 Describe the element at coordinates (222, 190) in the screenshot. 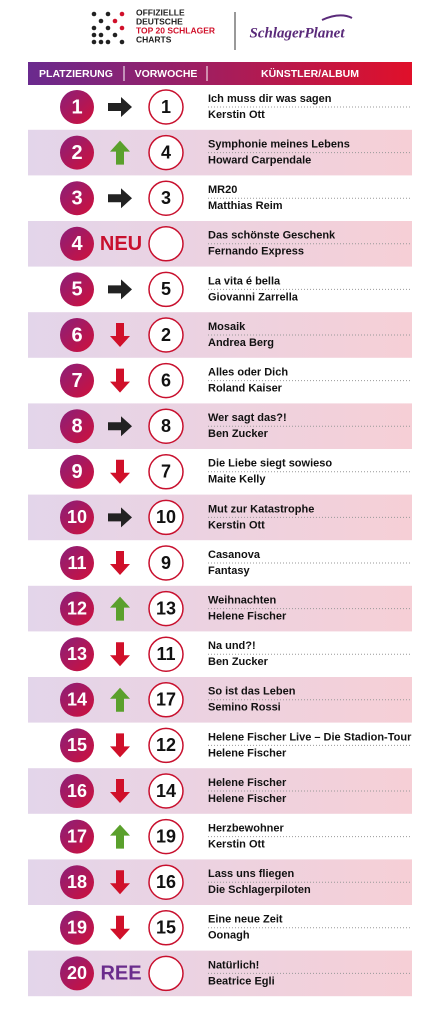

I see `title: MR20` at that location.